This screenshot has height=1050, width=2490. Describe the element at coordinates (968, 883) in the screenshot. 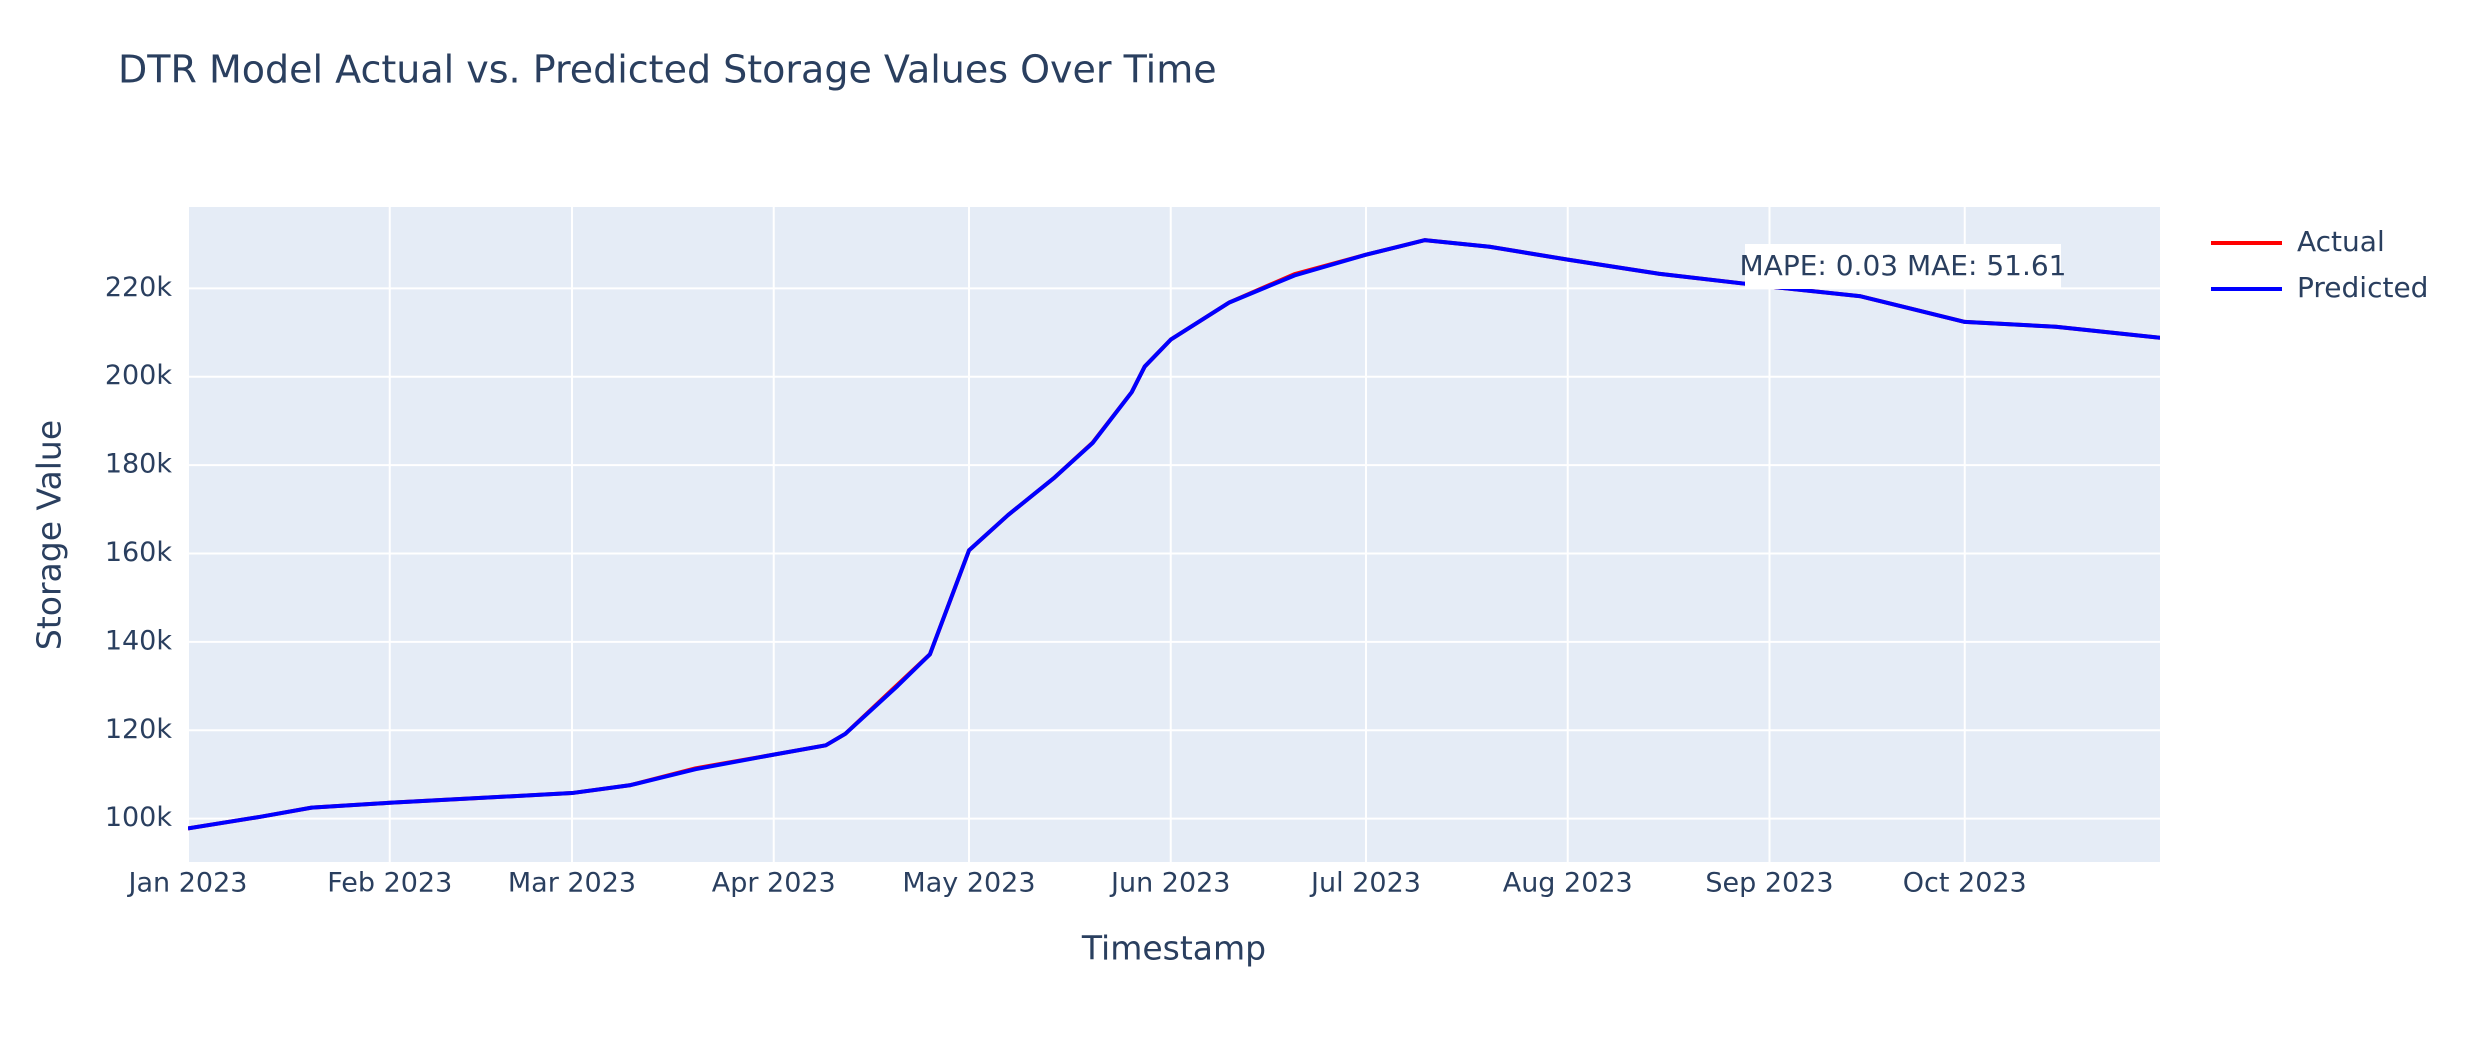

I see `x-tick-label: May 2023` at that location.